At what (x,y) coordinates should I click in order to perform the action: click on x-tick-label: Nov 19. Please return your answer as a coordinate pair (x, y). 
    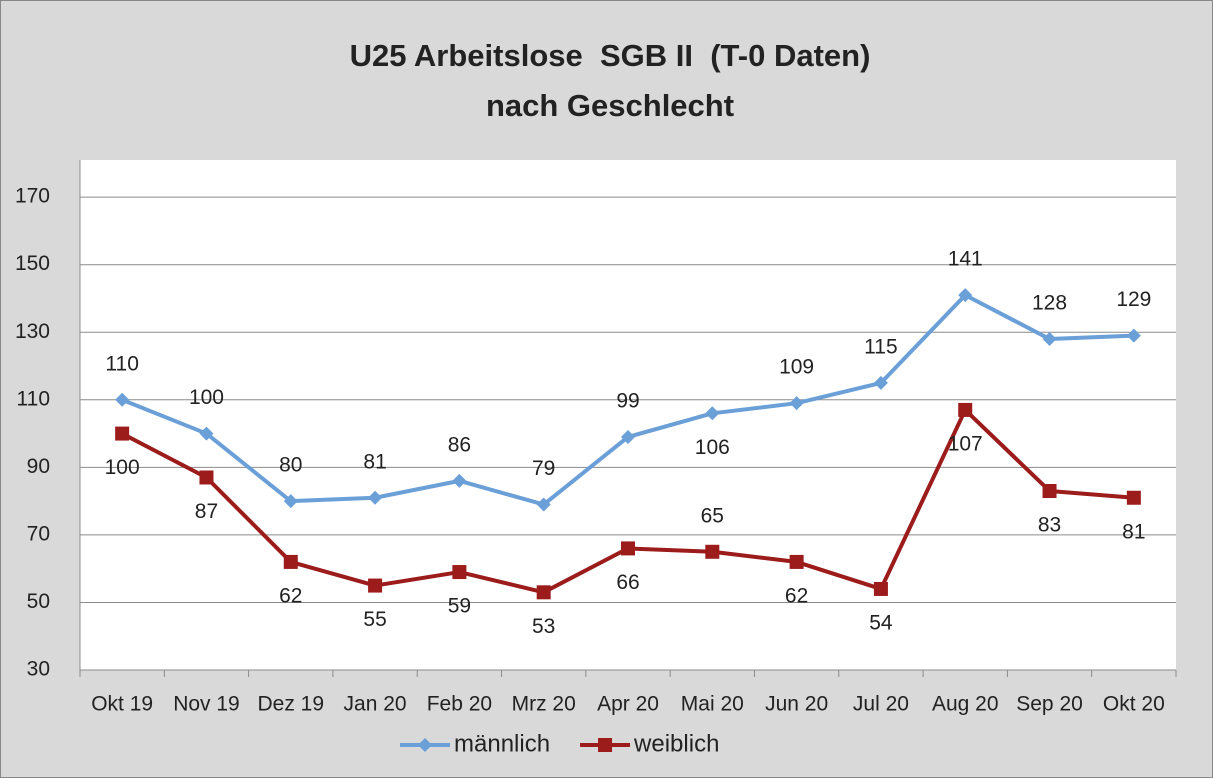
    Looking at the image, I should click on (206, 704).